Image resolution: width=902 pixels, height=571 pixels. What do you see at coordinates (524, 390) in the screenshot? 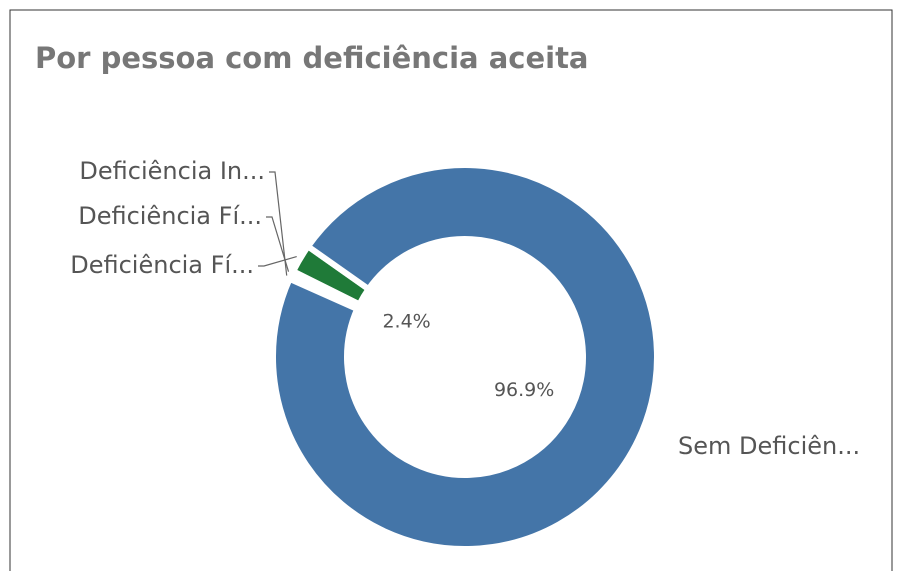
I see `value-label: 96.9%` at bounding box center [524, 390].